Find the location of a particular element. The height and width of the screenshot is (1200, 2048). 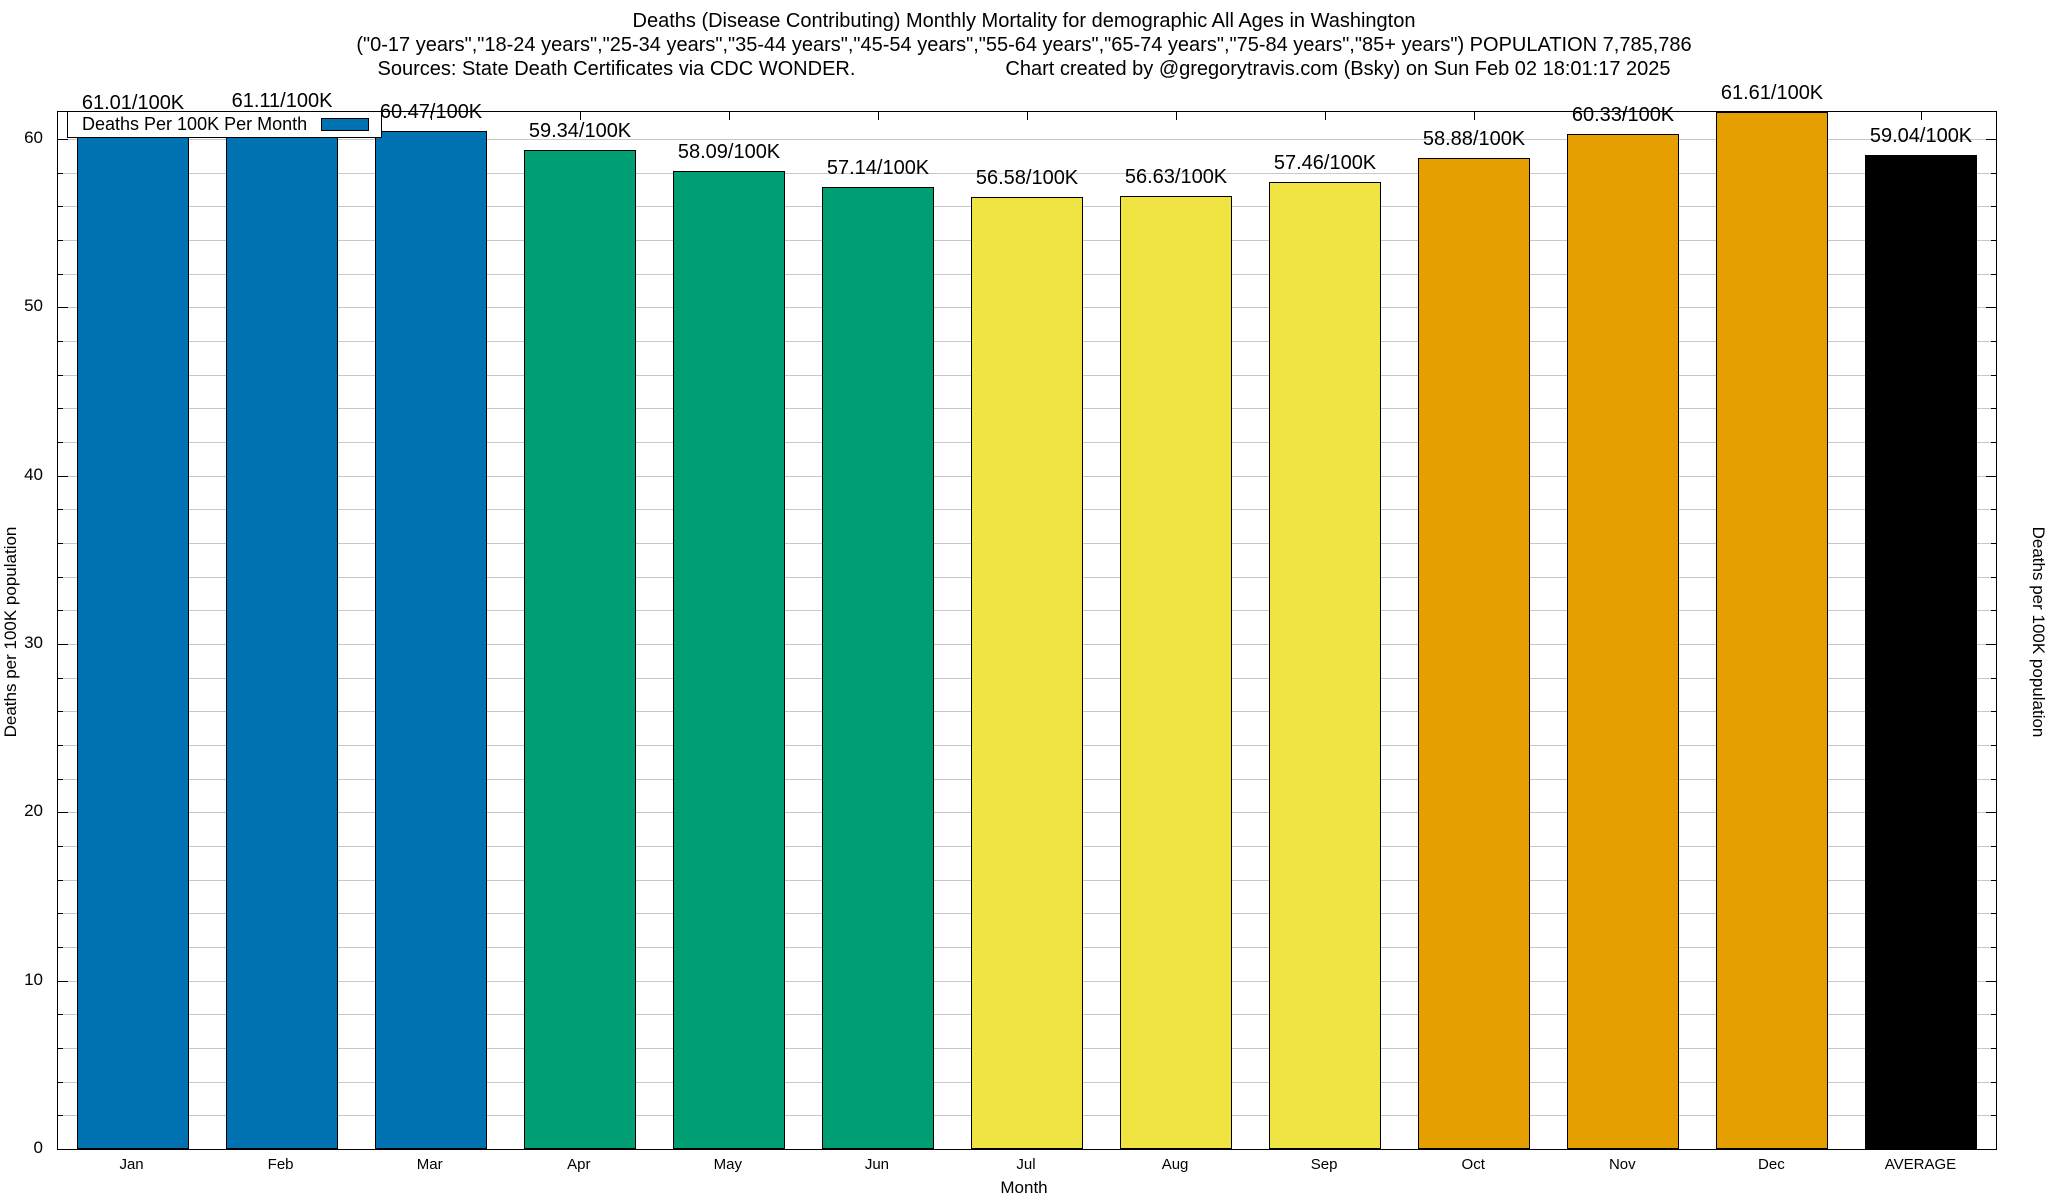

bar-jun is located at coordinates (878, 668).